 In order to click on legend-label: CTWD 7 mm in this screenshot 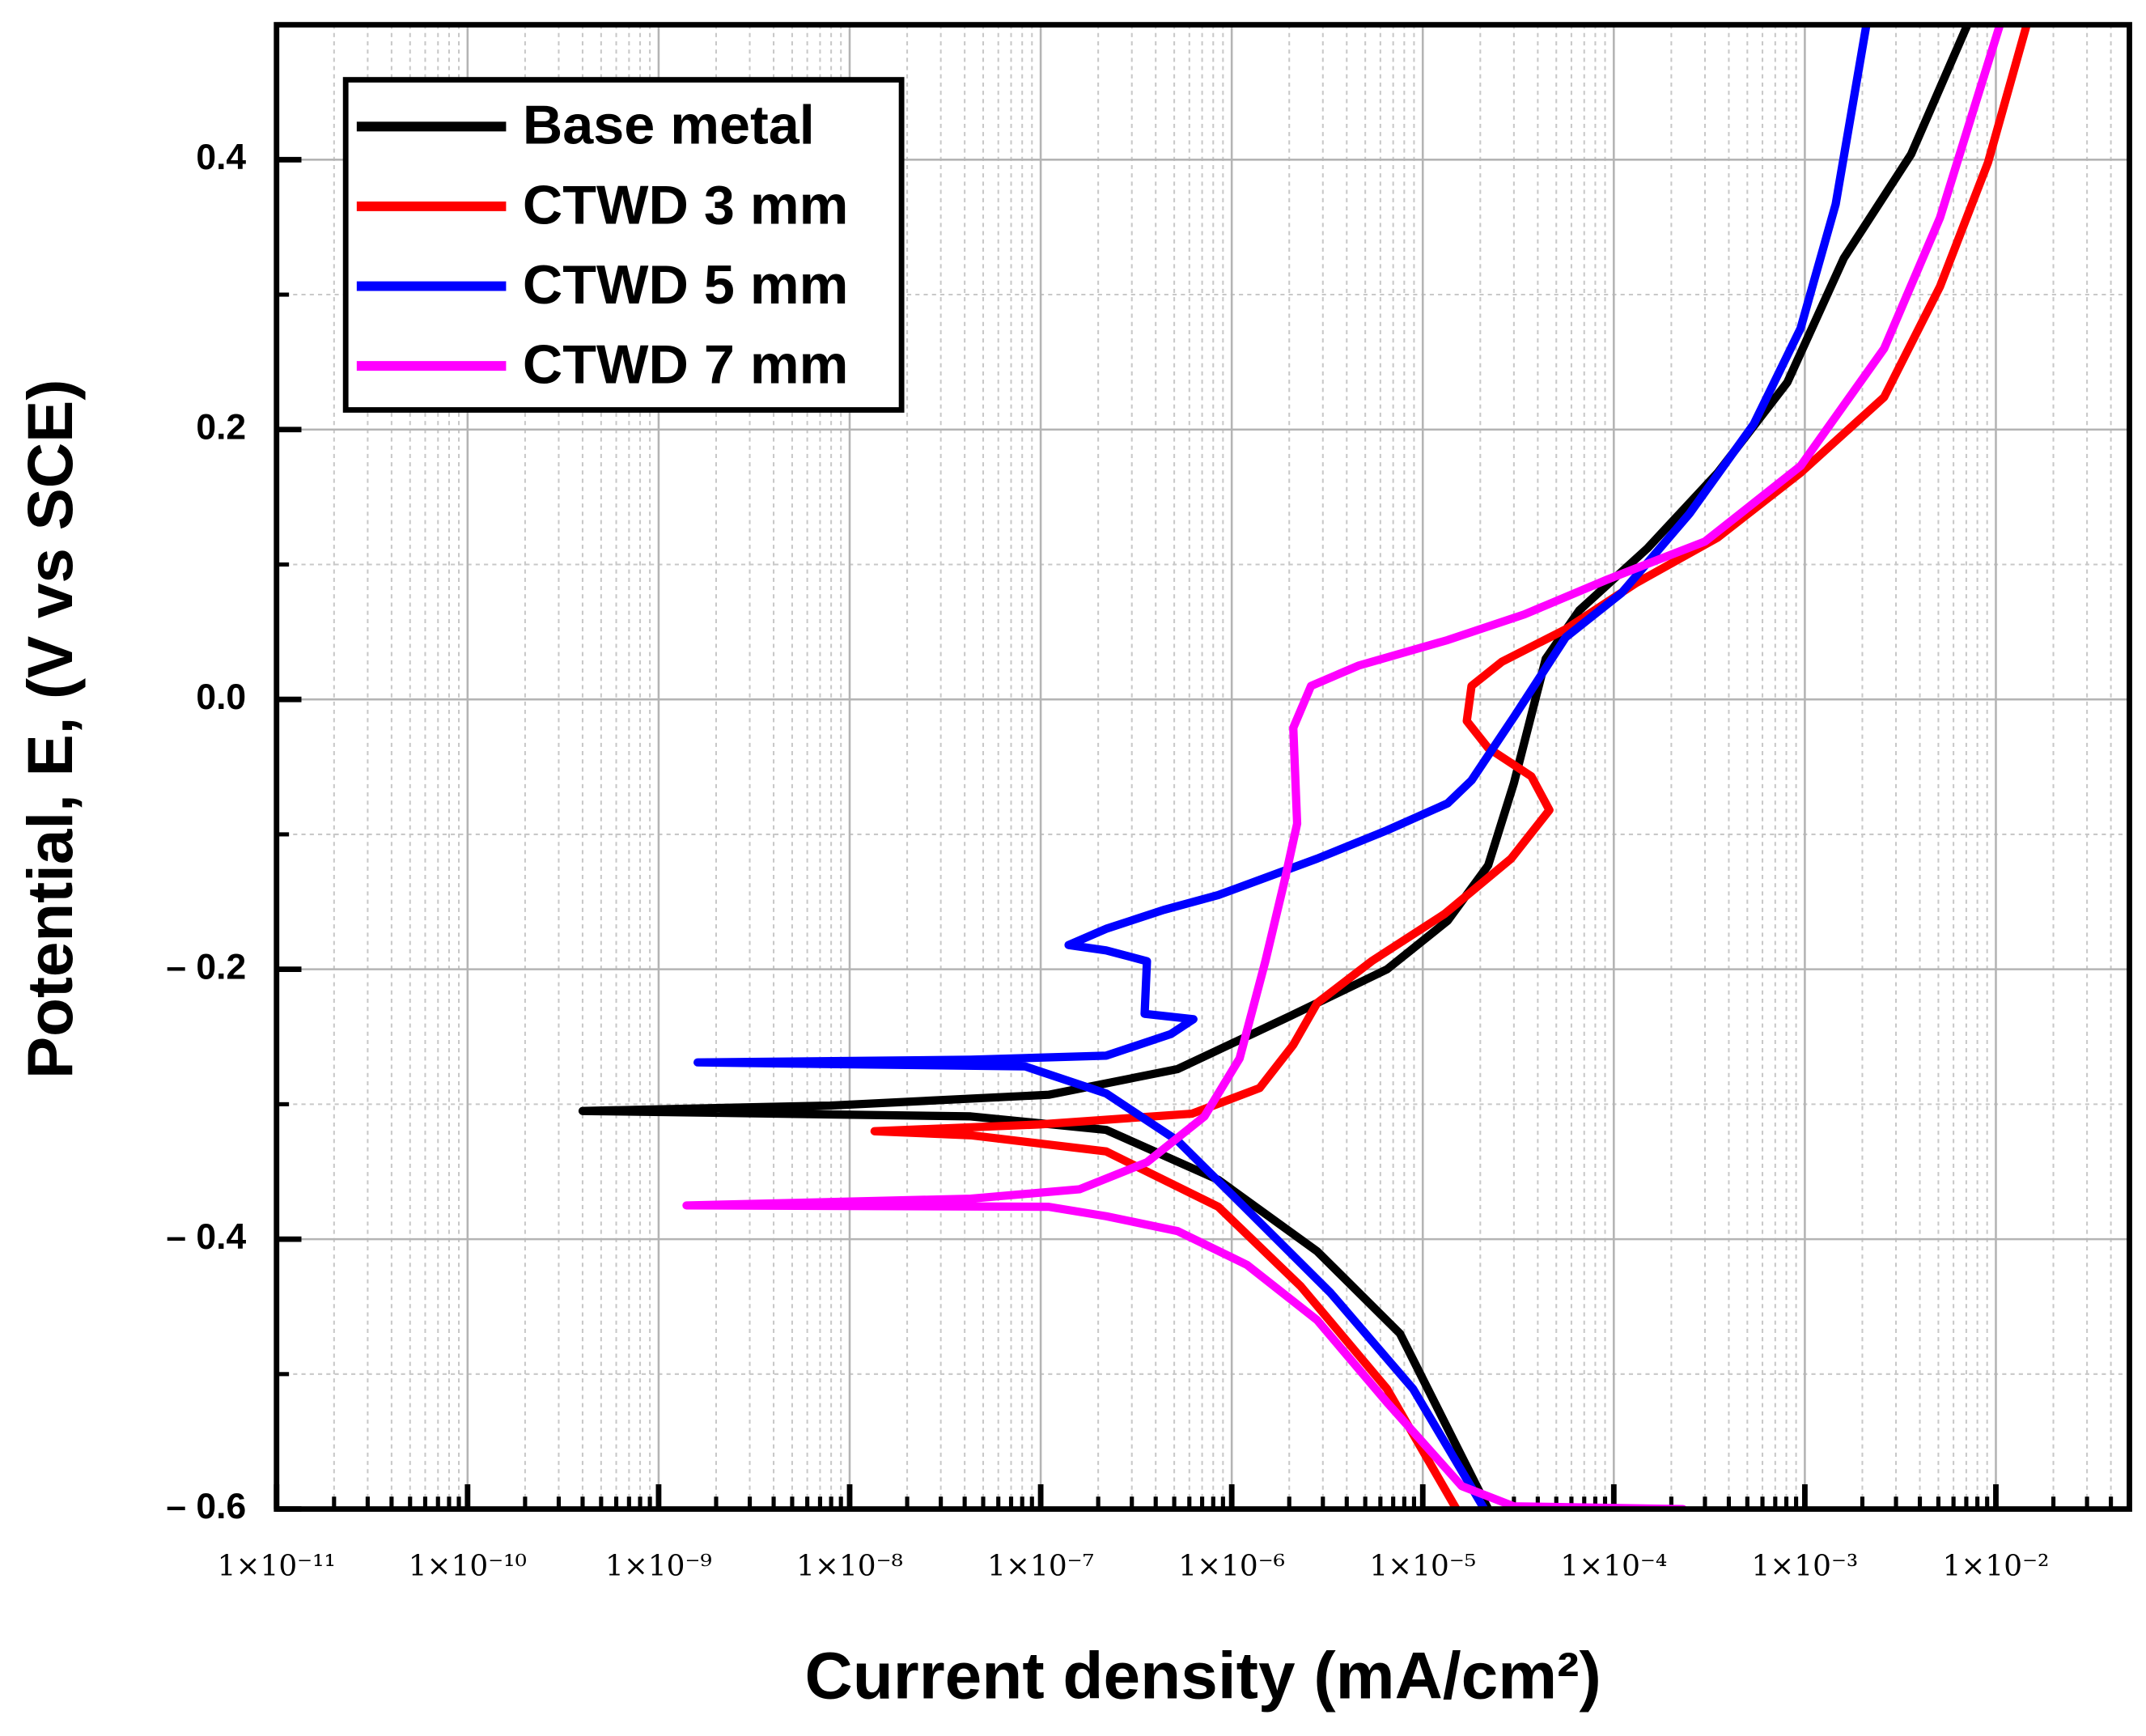, I will do `click(685, 365)`.